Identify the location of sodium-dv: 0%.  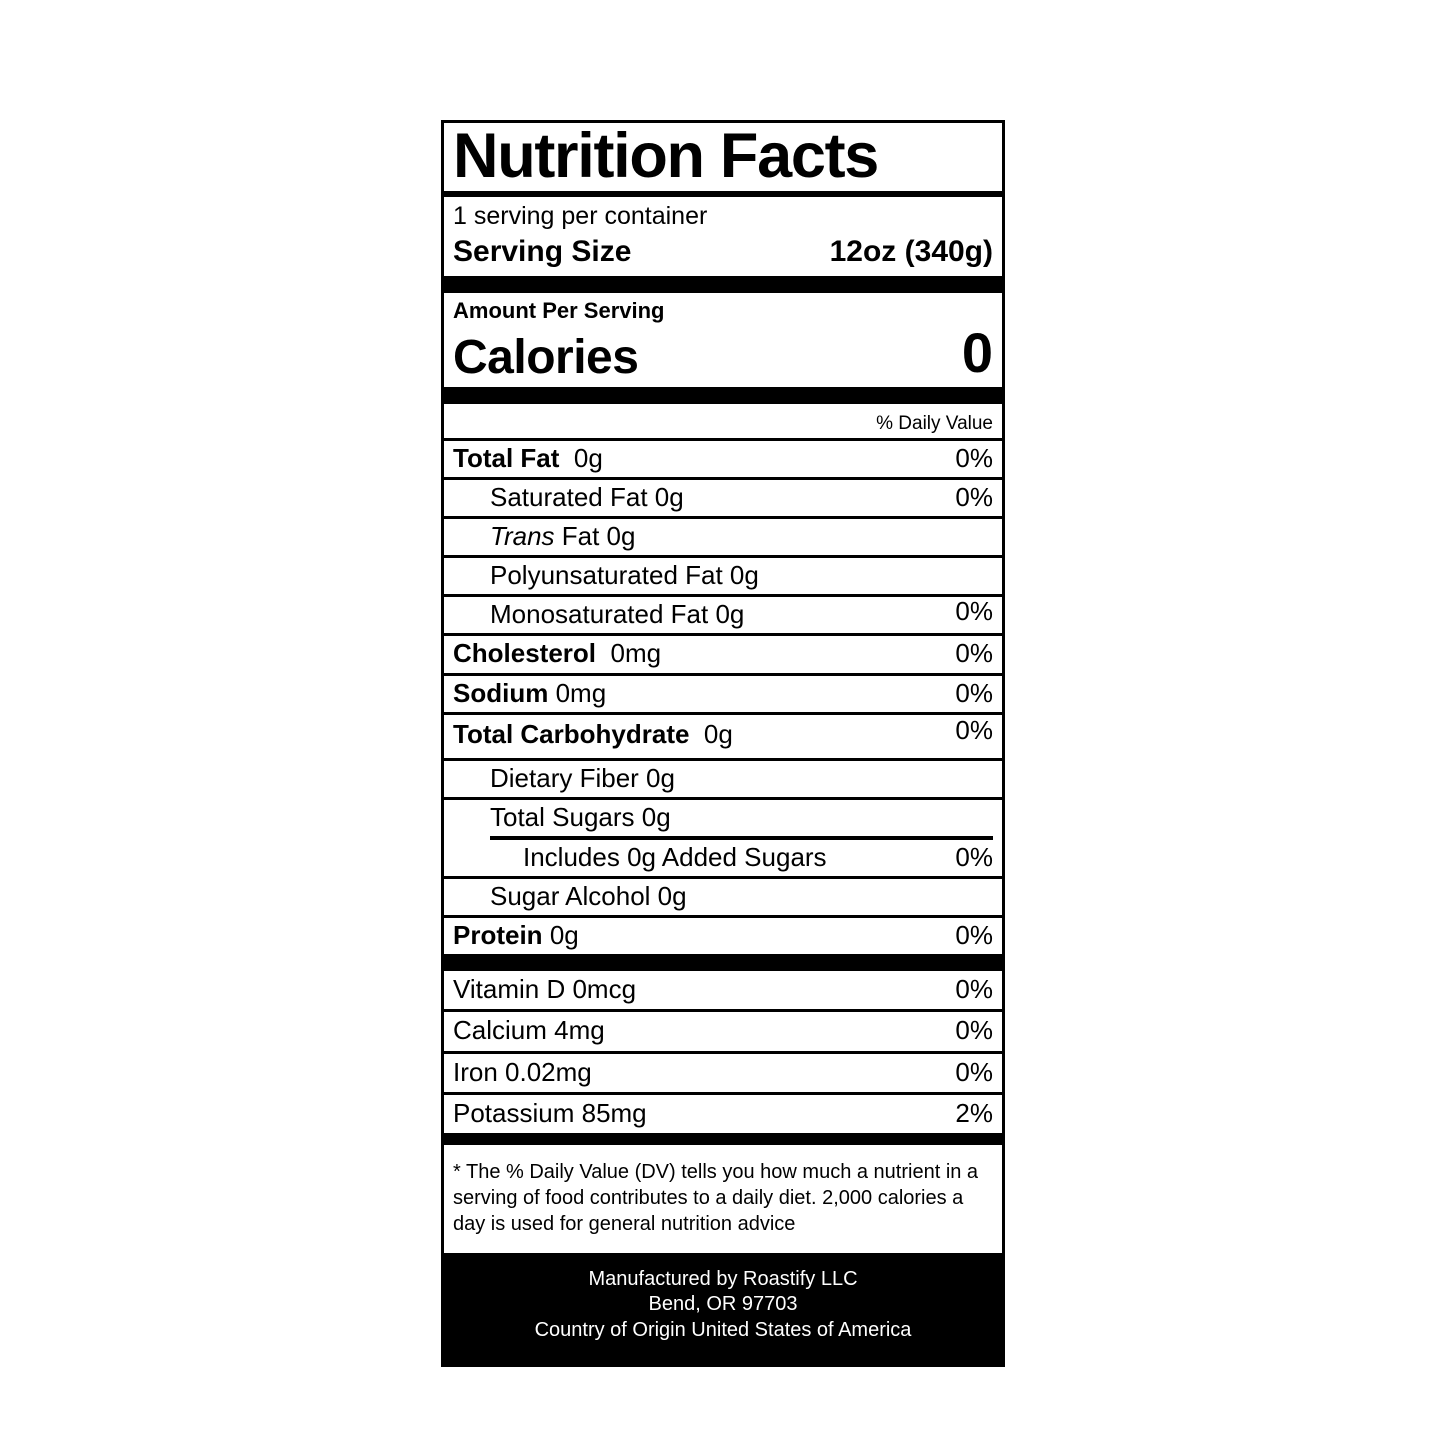
(974, 692).